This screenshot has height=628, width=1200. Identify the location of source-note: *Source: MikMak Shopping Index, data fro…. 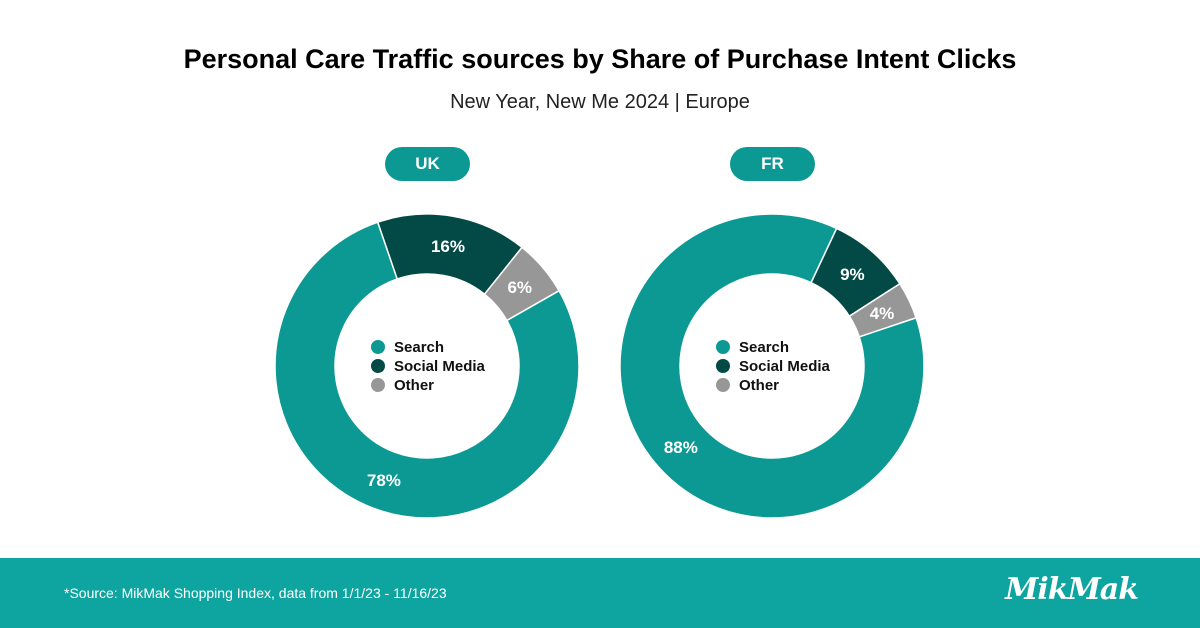
(255, 593).